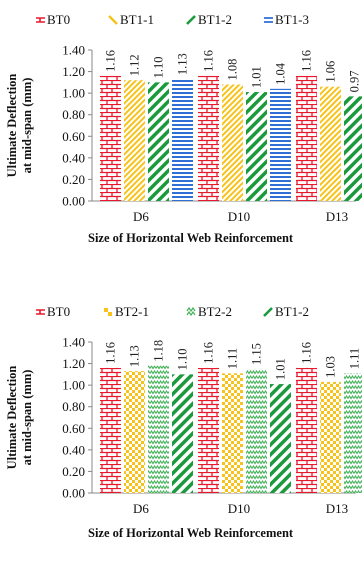 The height and width of the screenshot is (586, 362). I want to click on data-label: 1.12, so click(135, 65).